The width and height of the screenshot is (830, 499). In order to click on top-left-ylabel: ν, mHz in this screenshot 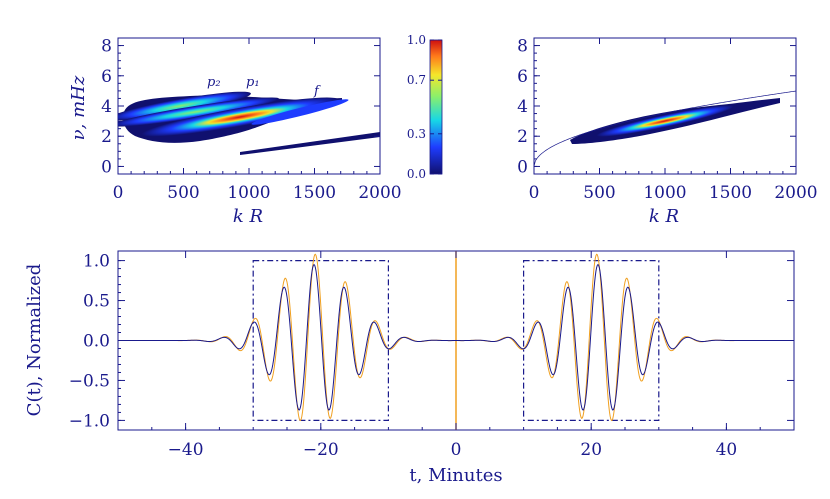, I will do `click(78, 107)`.